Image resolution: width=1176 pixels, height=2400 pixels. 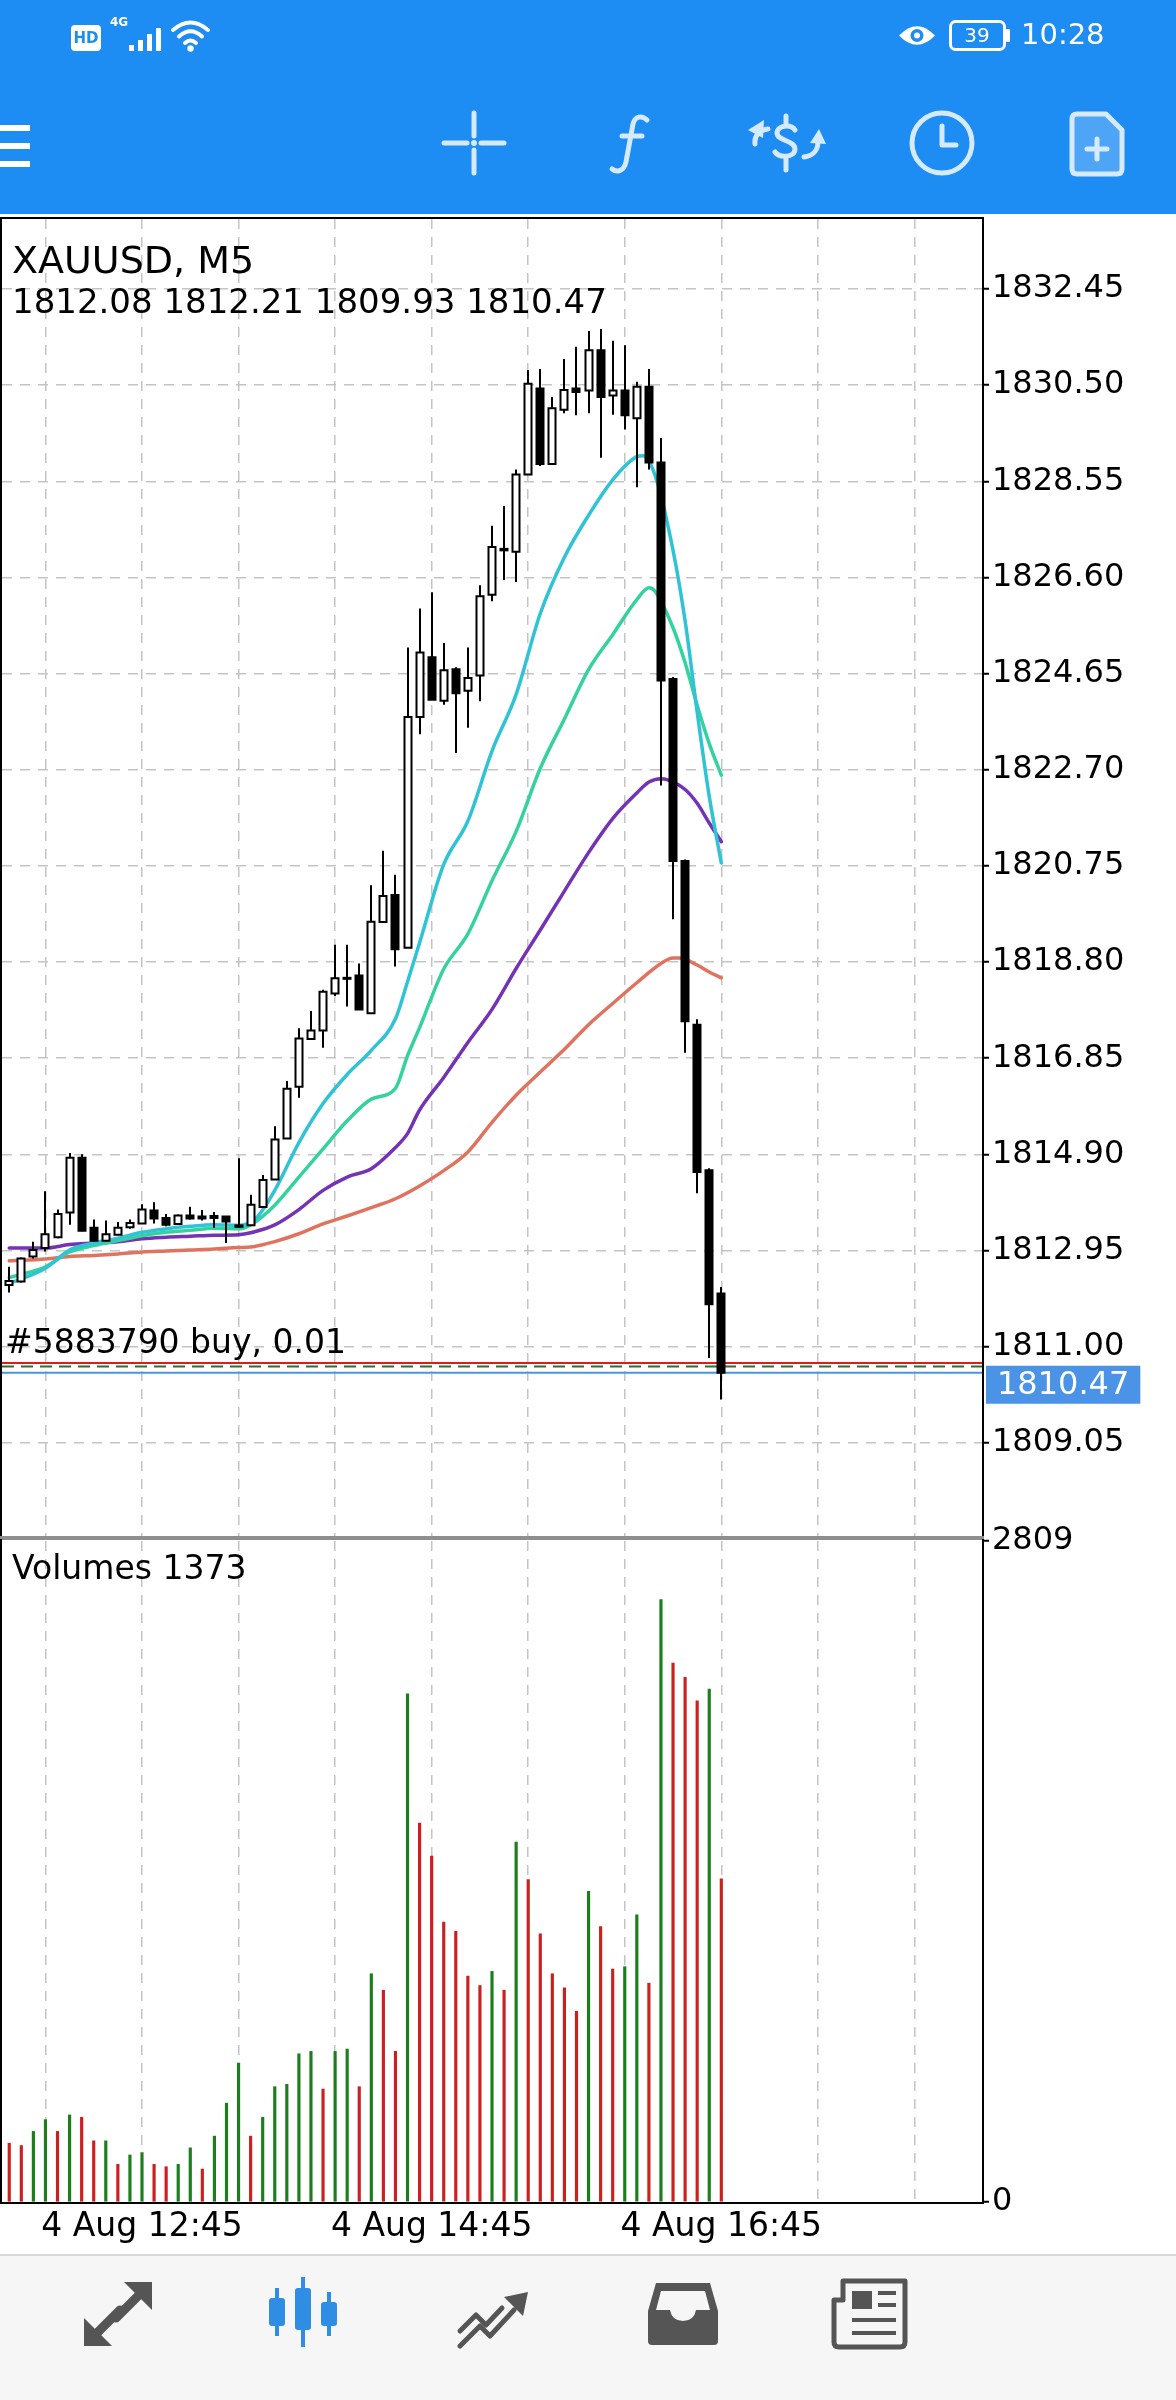 I want to click on y-tick-label: 1830.50, so click(x=1058, y=382).